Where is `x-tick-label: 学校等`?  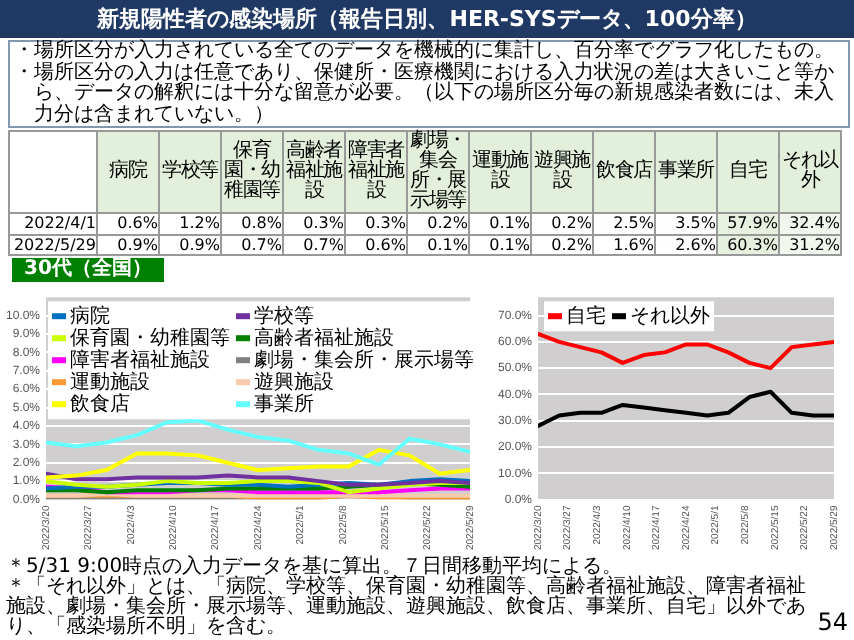 x-tick-label: 学校等 is located at coordinates (190, 172).